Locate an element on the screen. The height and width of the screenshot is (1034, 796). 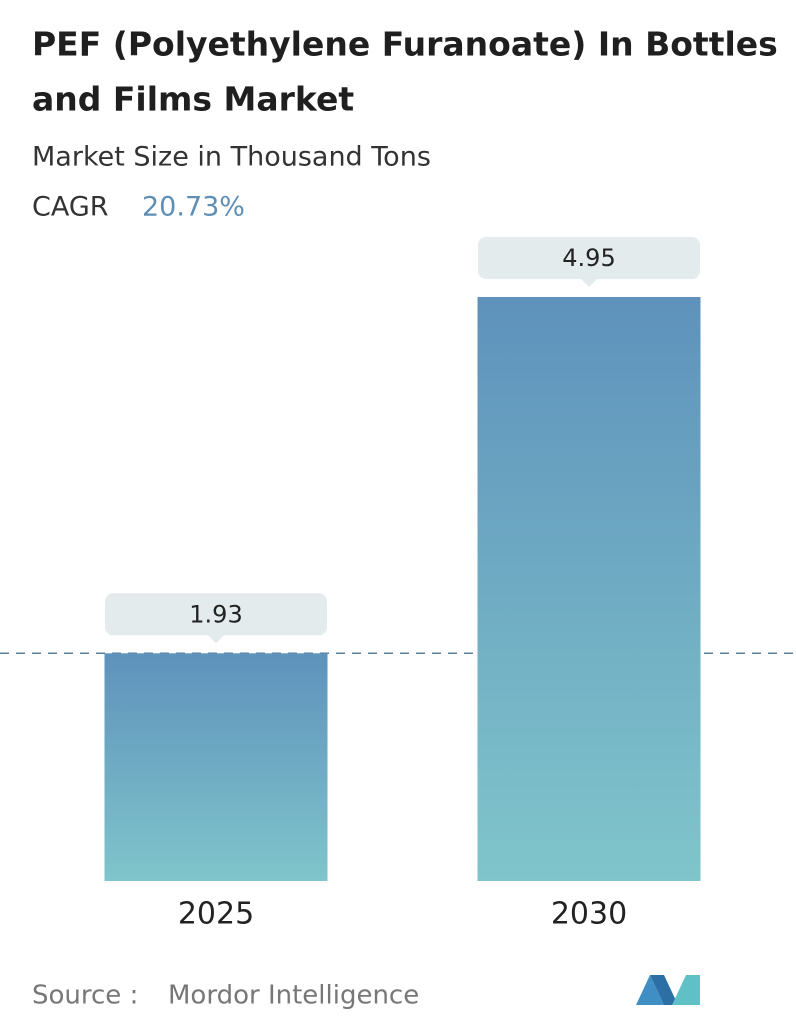
cagr-label: CAGR is located at coordinates (70, 207).